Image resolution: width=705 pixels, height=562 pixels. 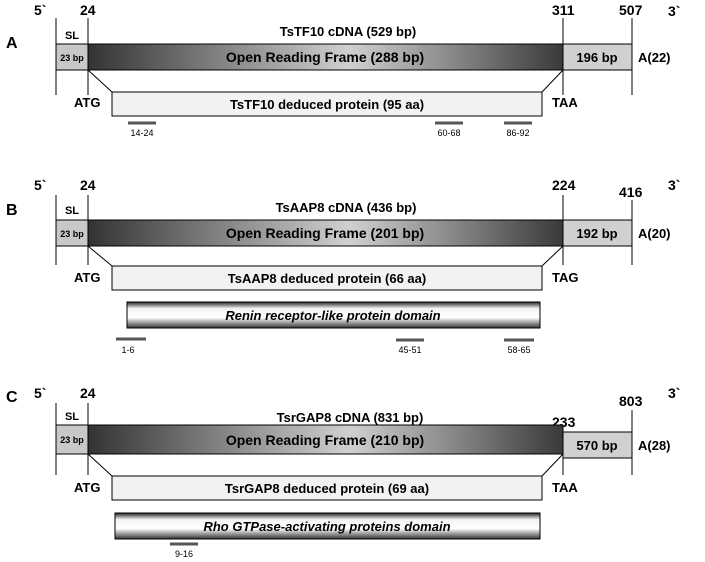 I want to click on marker-label: 45-51, so click(x=409, y=350).